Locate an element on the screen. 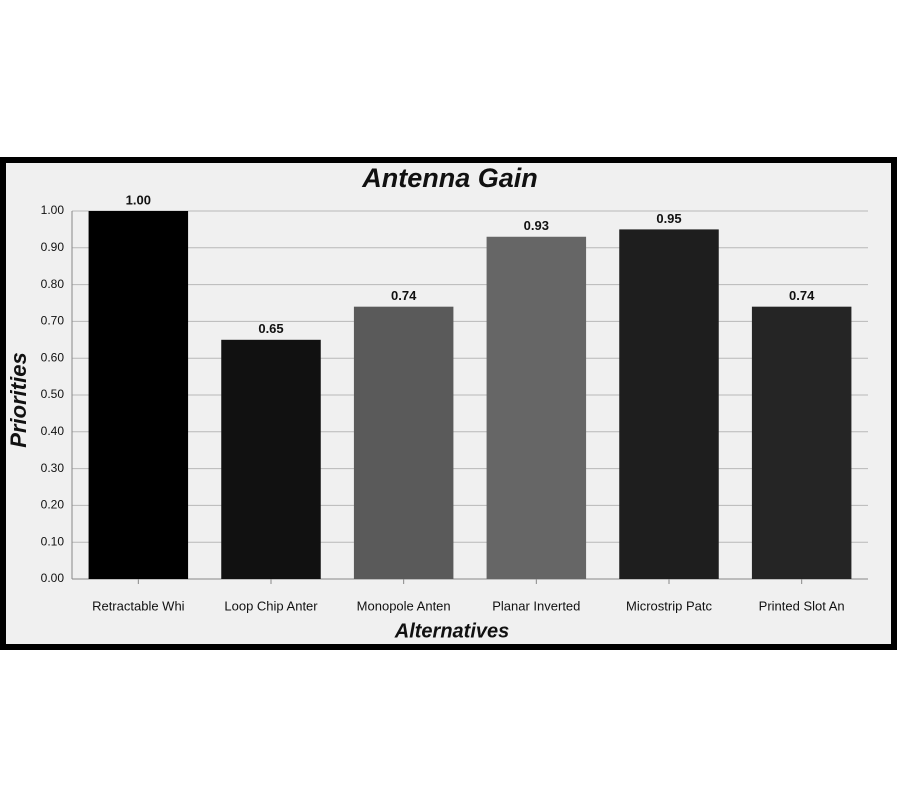  y-tick-label: 0.50 is located at coordinates (53, 394).